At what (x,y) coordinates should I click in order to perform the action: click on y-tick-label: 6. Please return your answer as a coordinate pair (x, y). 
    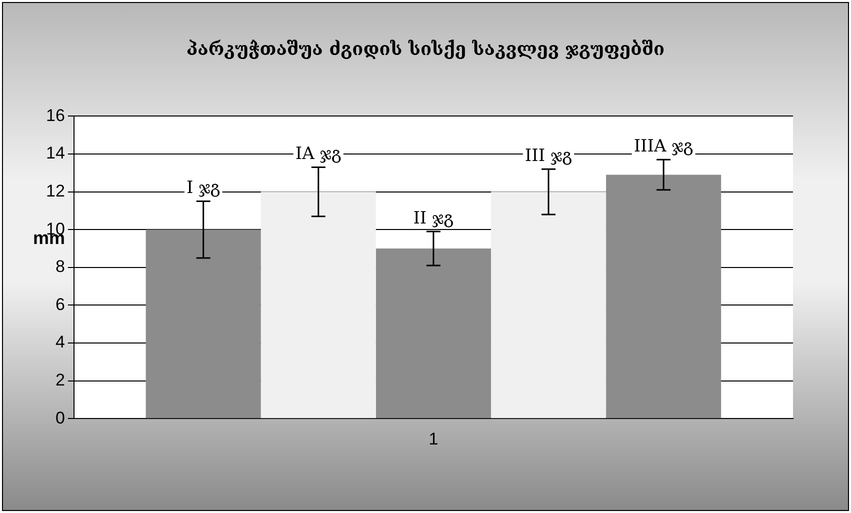
    Looking at the image, I should click on (60, 304).